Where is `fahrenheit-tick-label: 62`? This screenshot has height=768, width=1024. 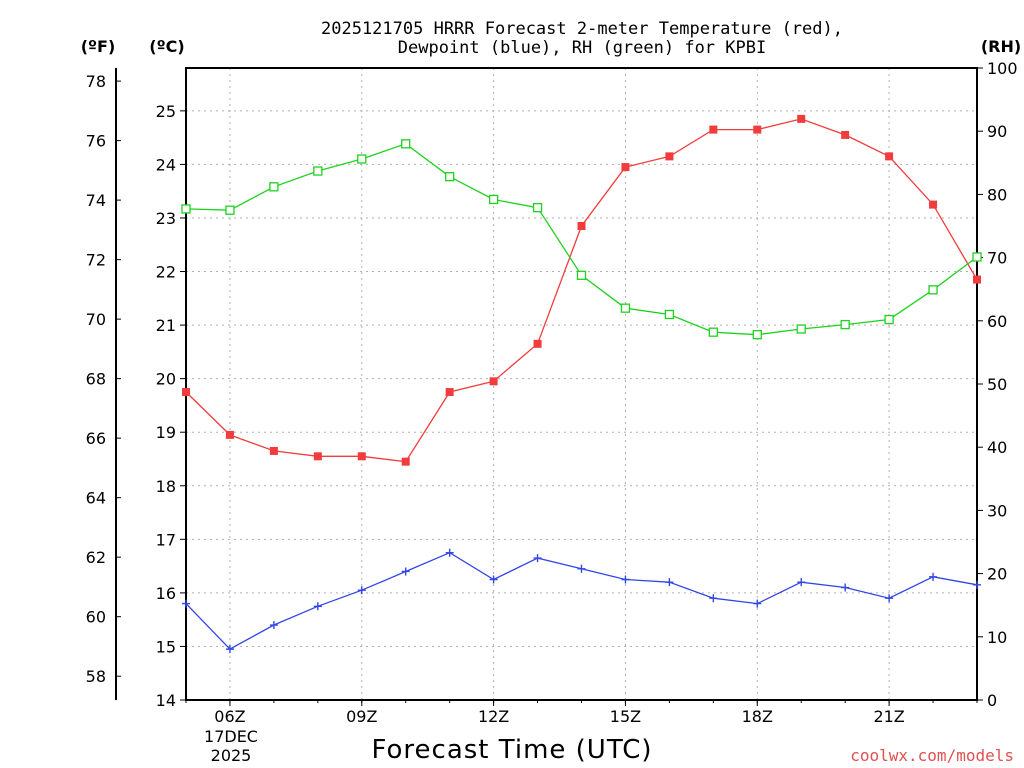 fahrenheit-tick-label: 62 is located at coordinates (96, 557).